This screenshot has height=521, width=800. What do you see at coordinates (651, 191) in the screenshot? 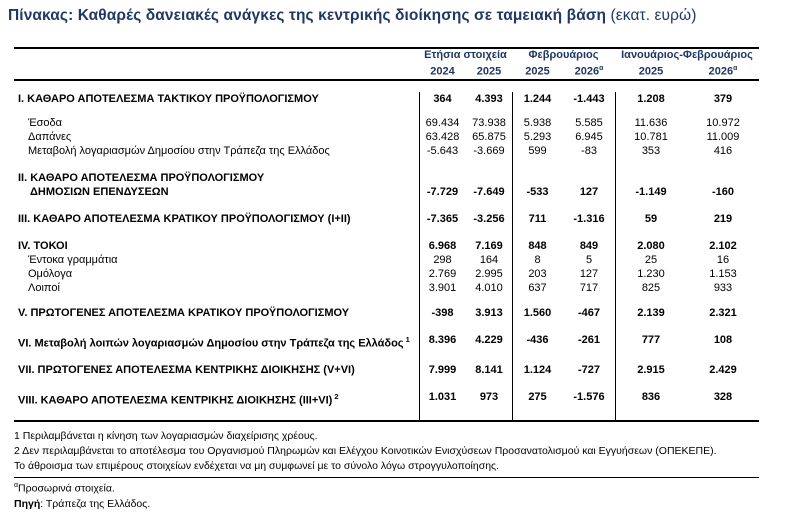
I see `cell-value: -1.149` at bounding box center [651, 191].